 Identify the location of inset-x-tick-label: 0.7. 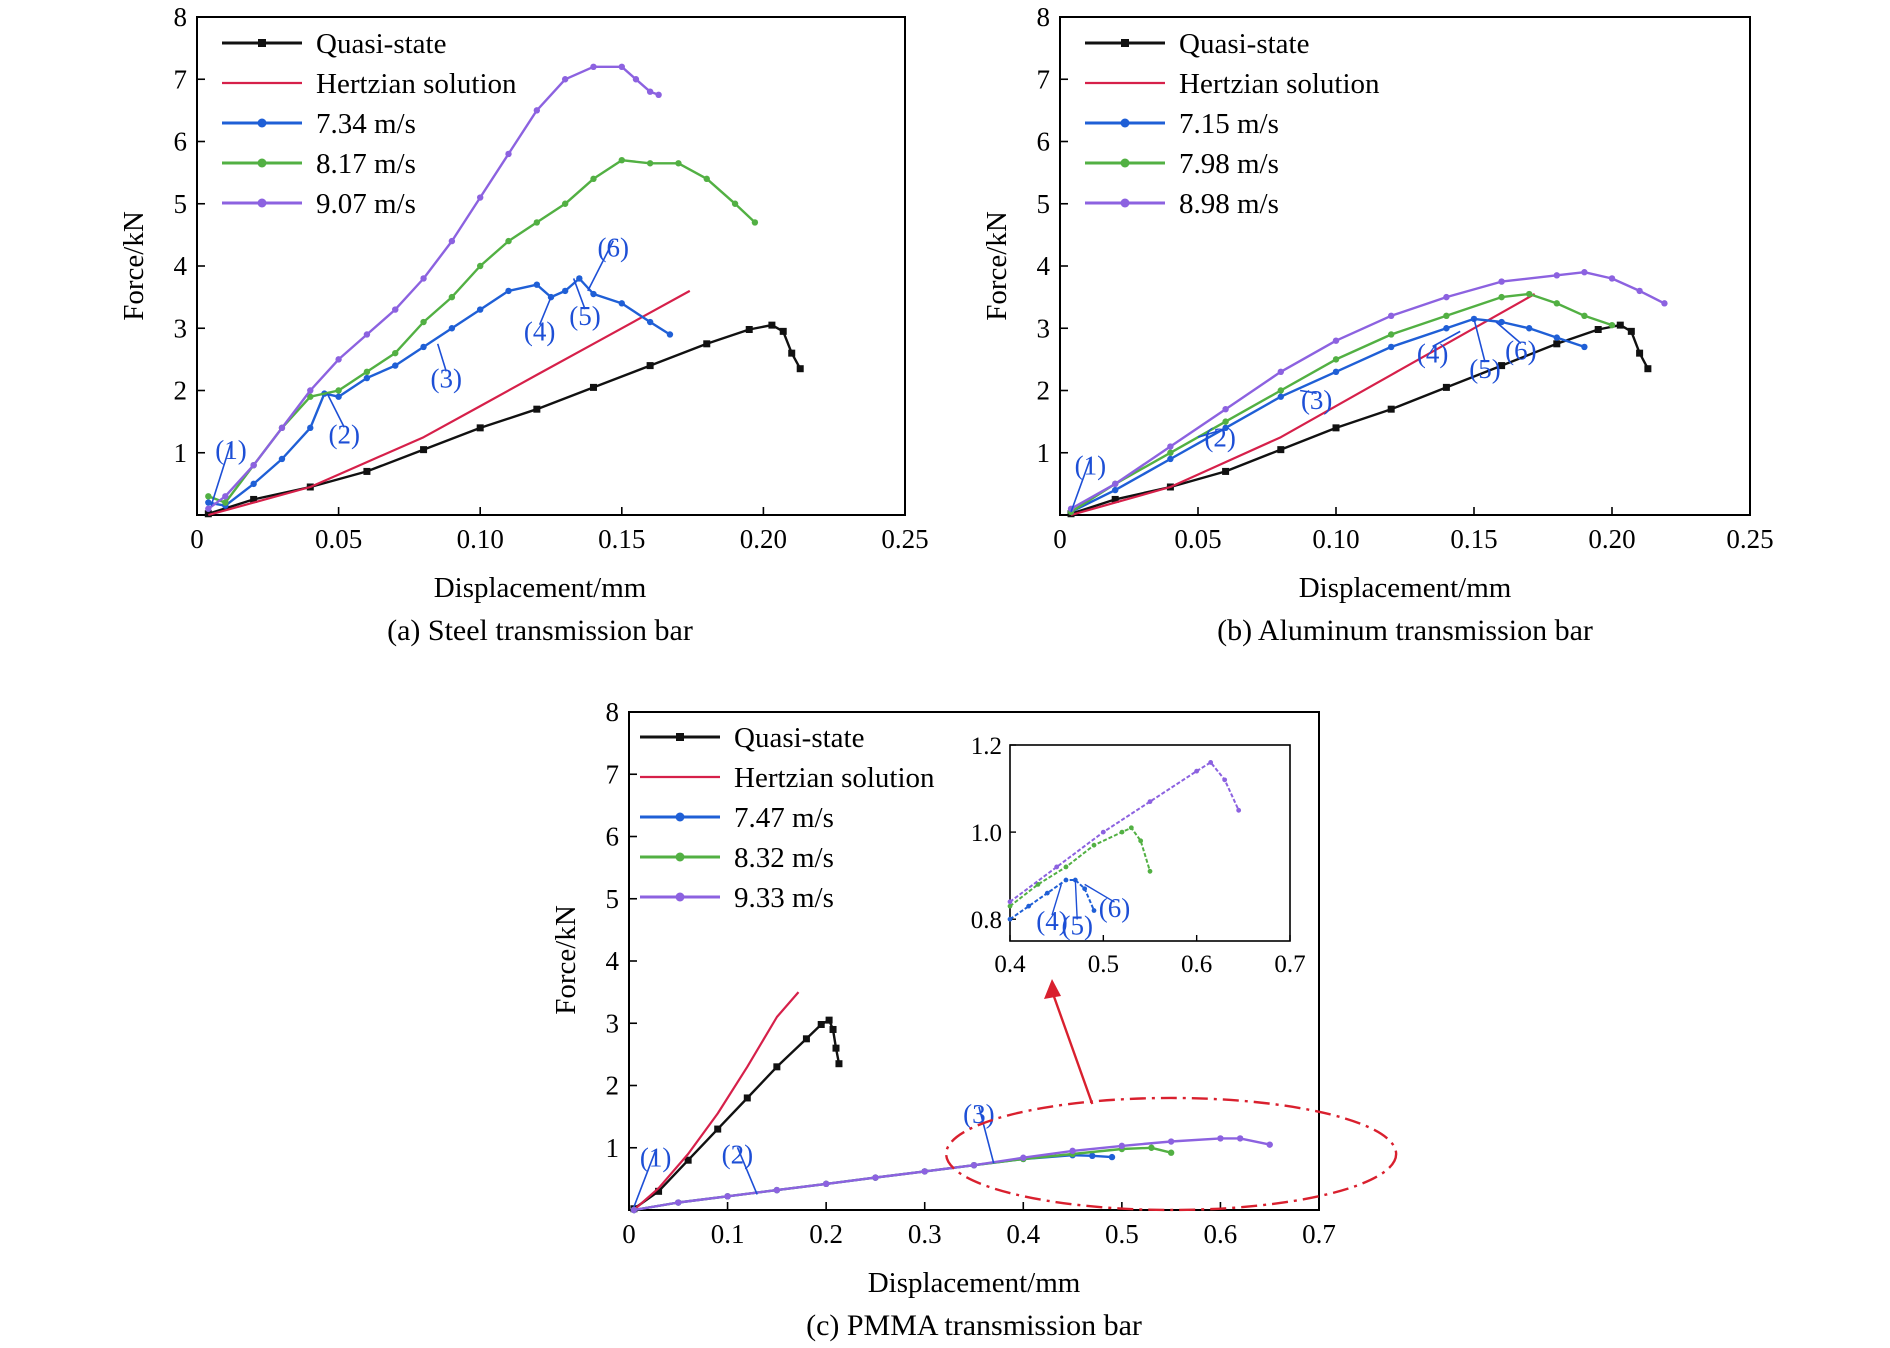
(1289, 964).